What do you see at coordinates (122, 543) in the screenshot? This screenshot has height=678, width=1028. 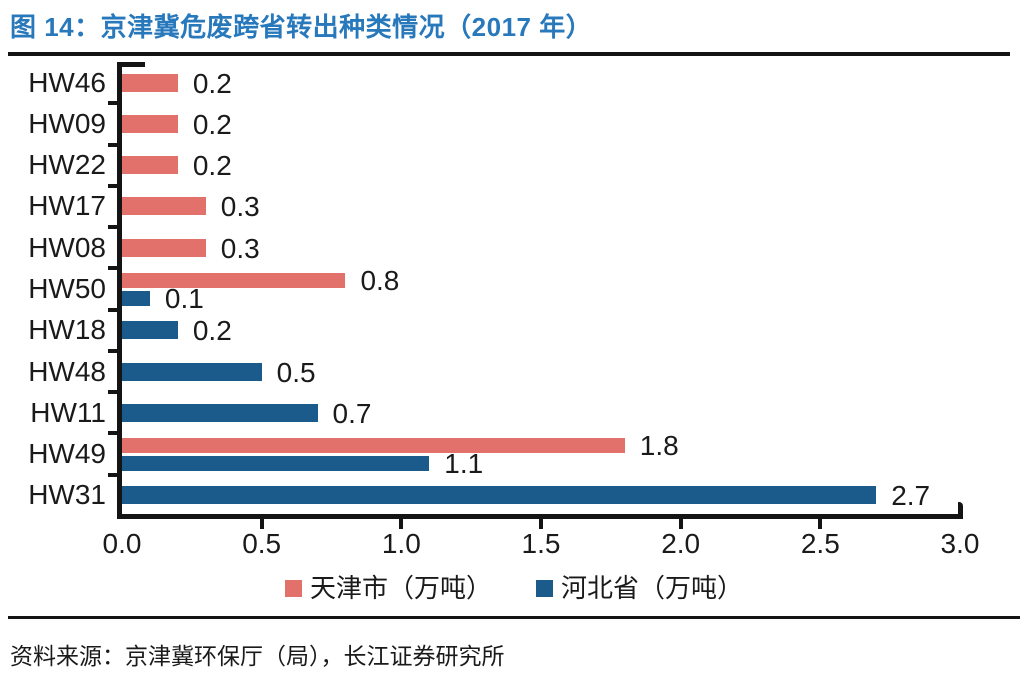 I see `x-axis-tick-label: 0.0` at bounding box center [122, 543].